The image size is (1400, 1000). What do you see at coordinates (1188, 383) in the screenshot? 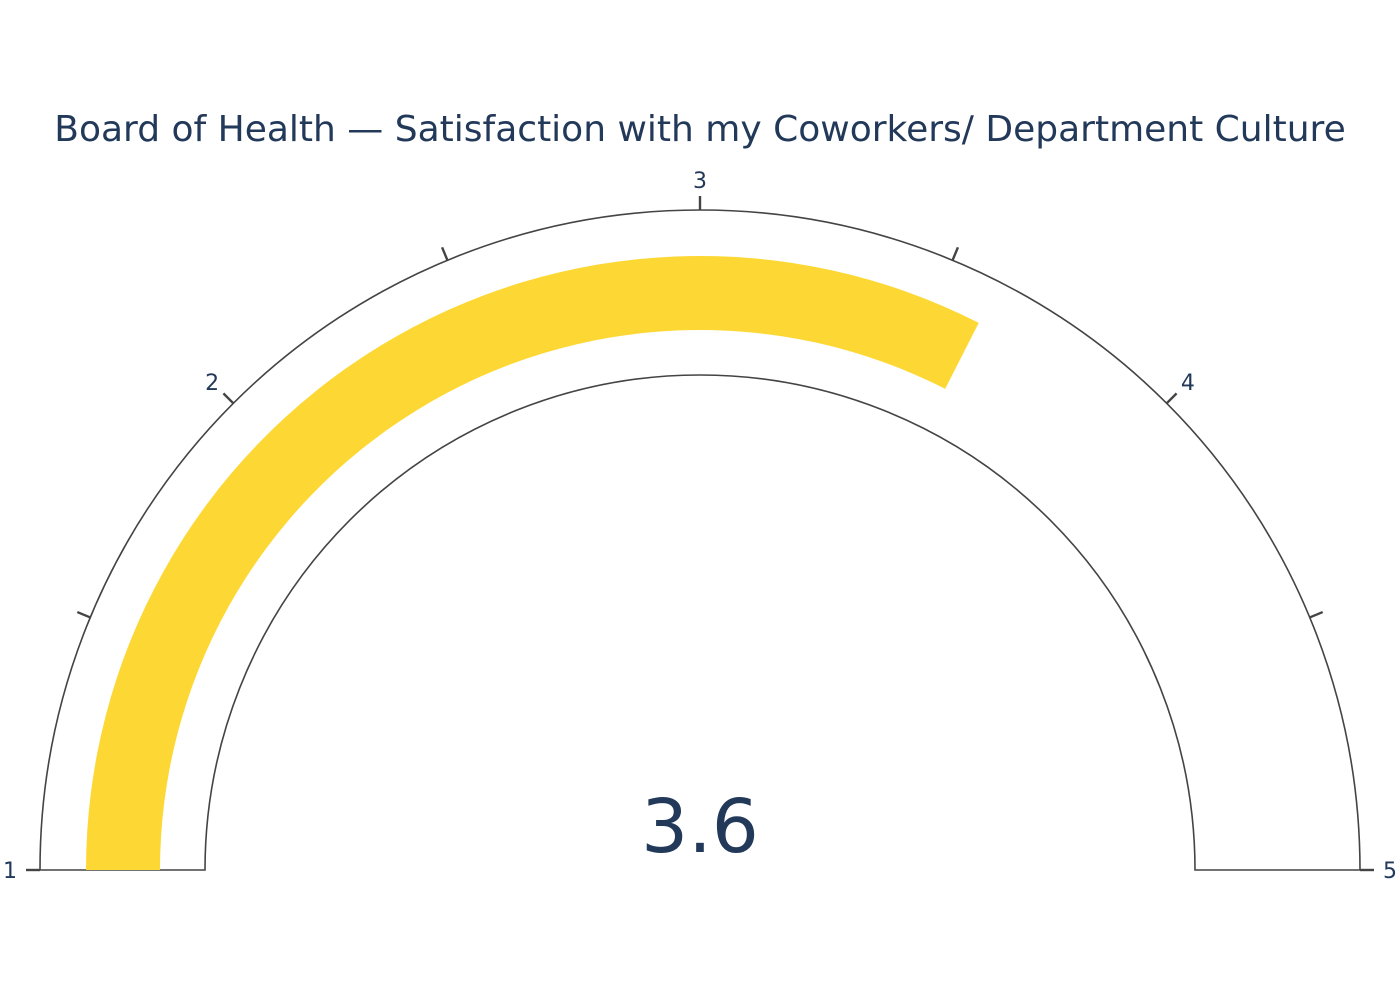
I see `tick-label: 4` at bounding box center [1188, 383].